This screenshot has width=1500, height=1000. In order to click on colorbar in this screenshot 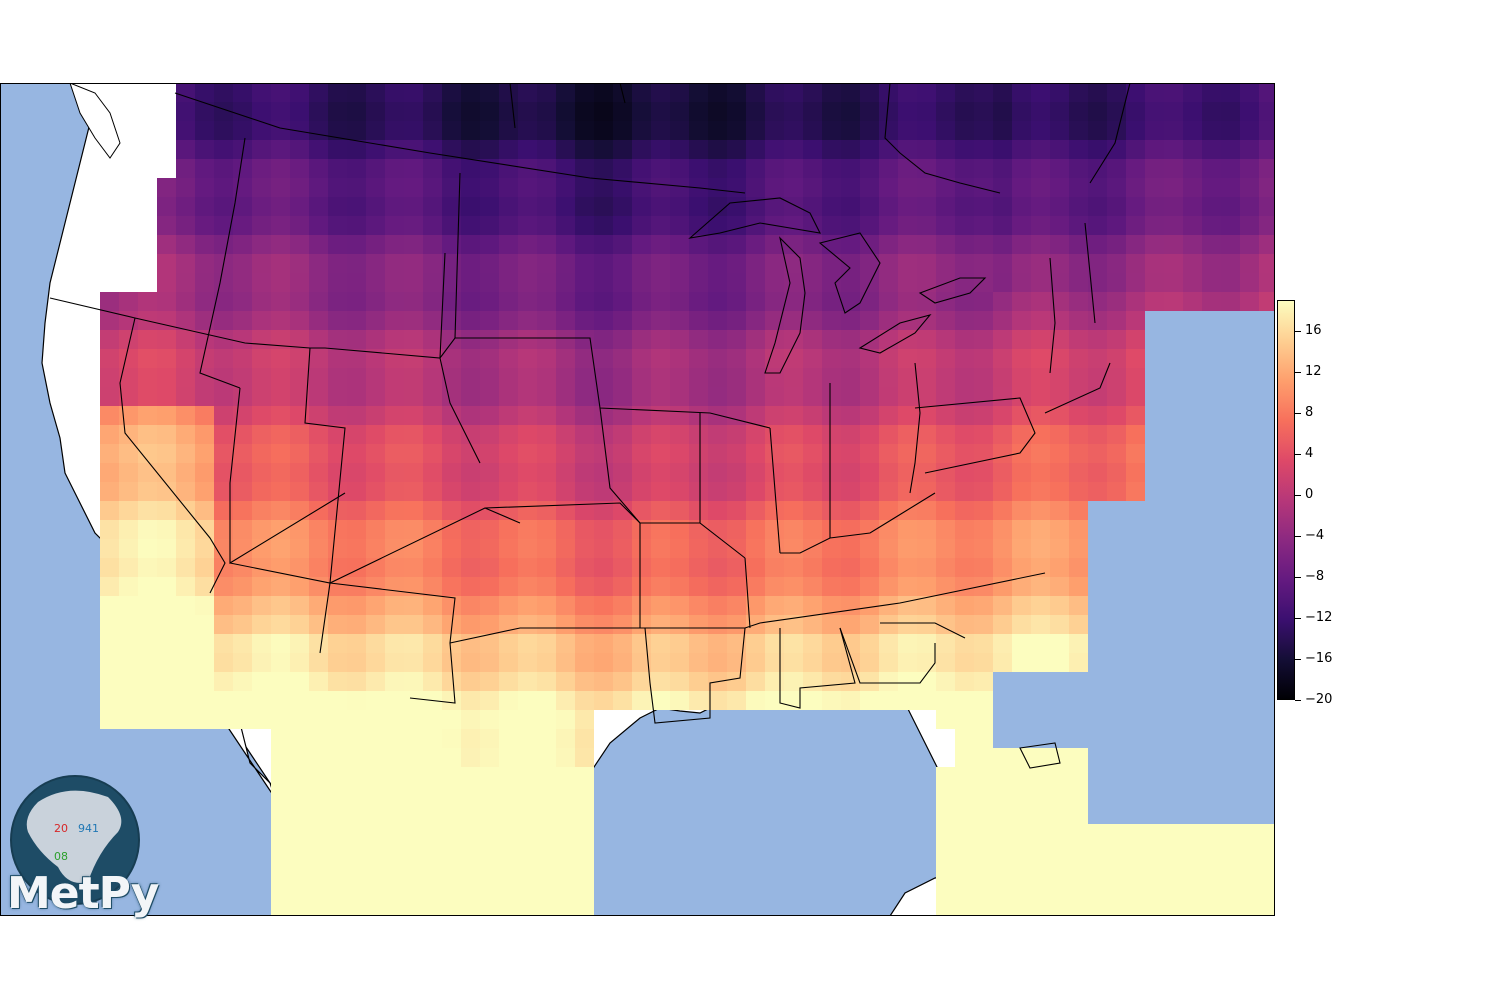, I will do `click(1286, 500)`.